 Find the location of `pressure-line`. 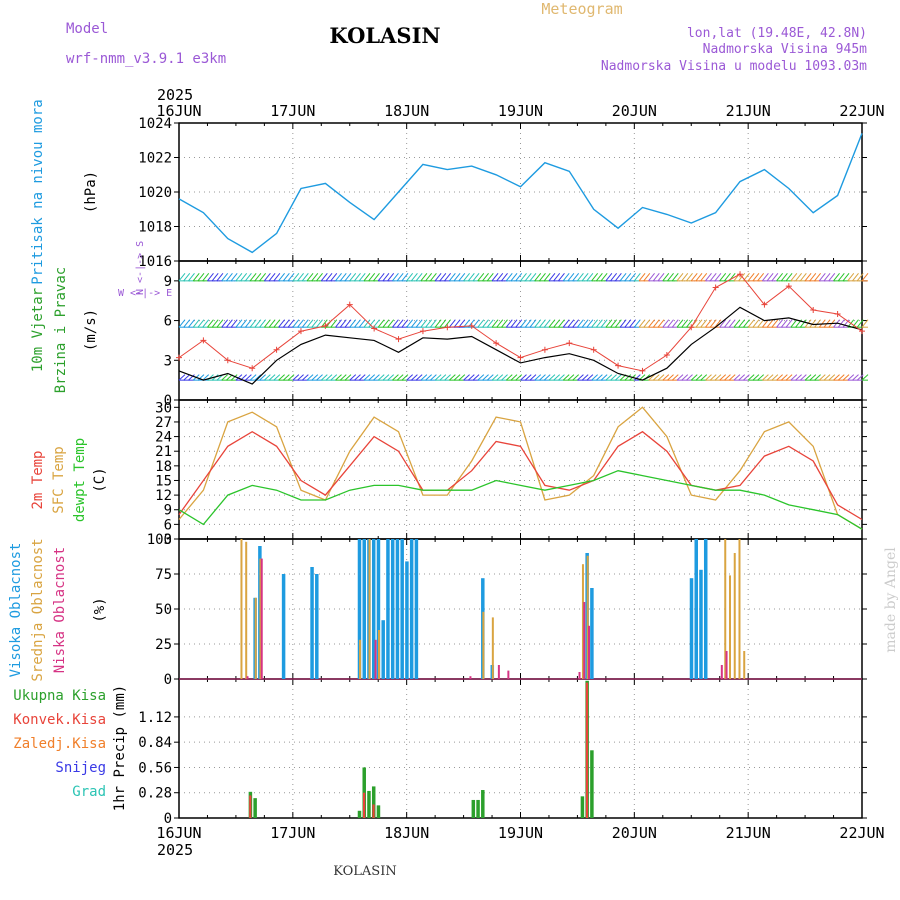

pressure-line is located at coordinates (520, 193).